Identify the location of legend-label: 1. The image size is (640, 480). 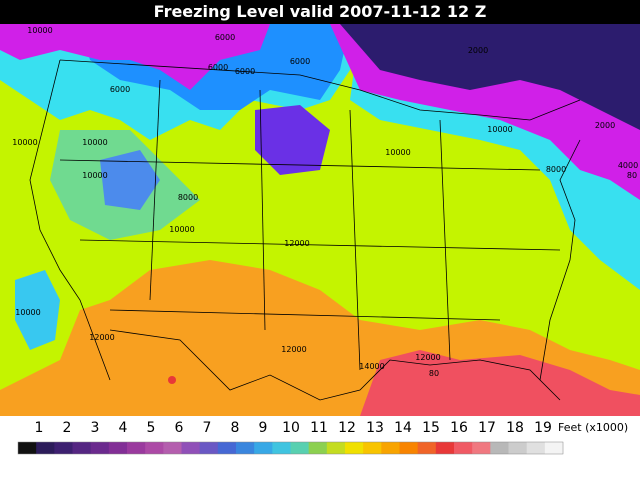
(39, 428).